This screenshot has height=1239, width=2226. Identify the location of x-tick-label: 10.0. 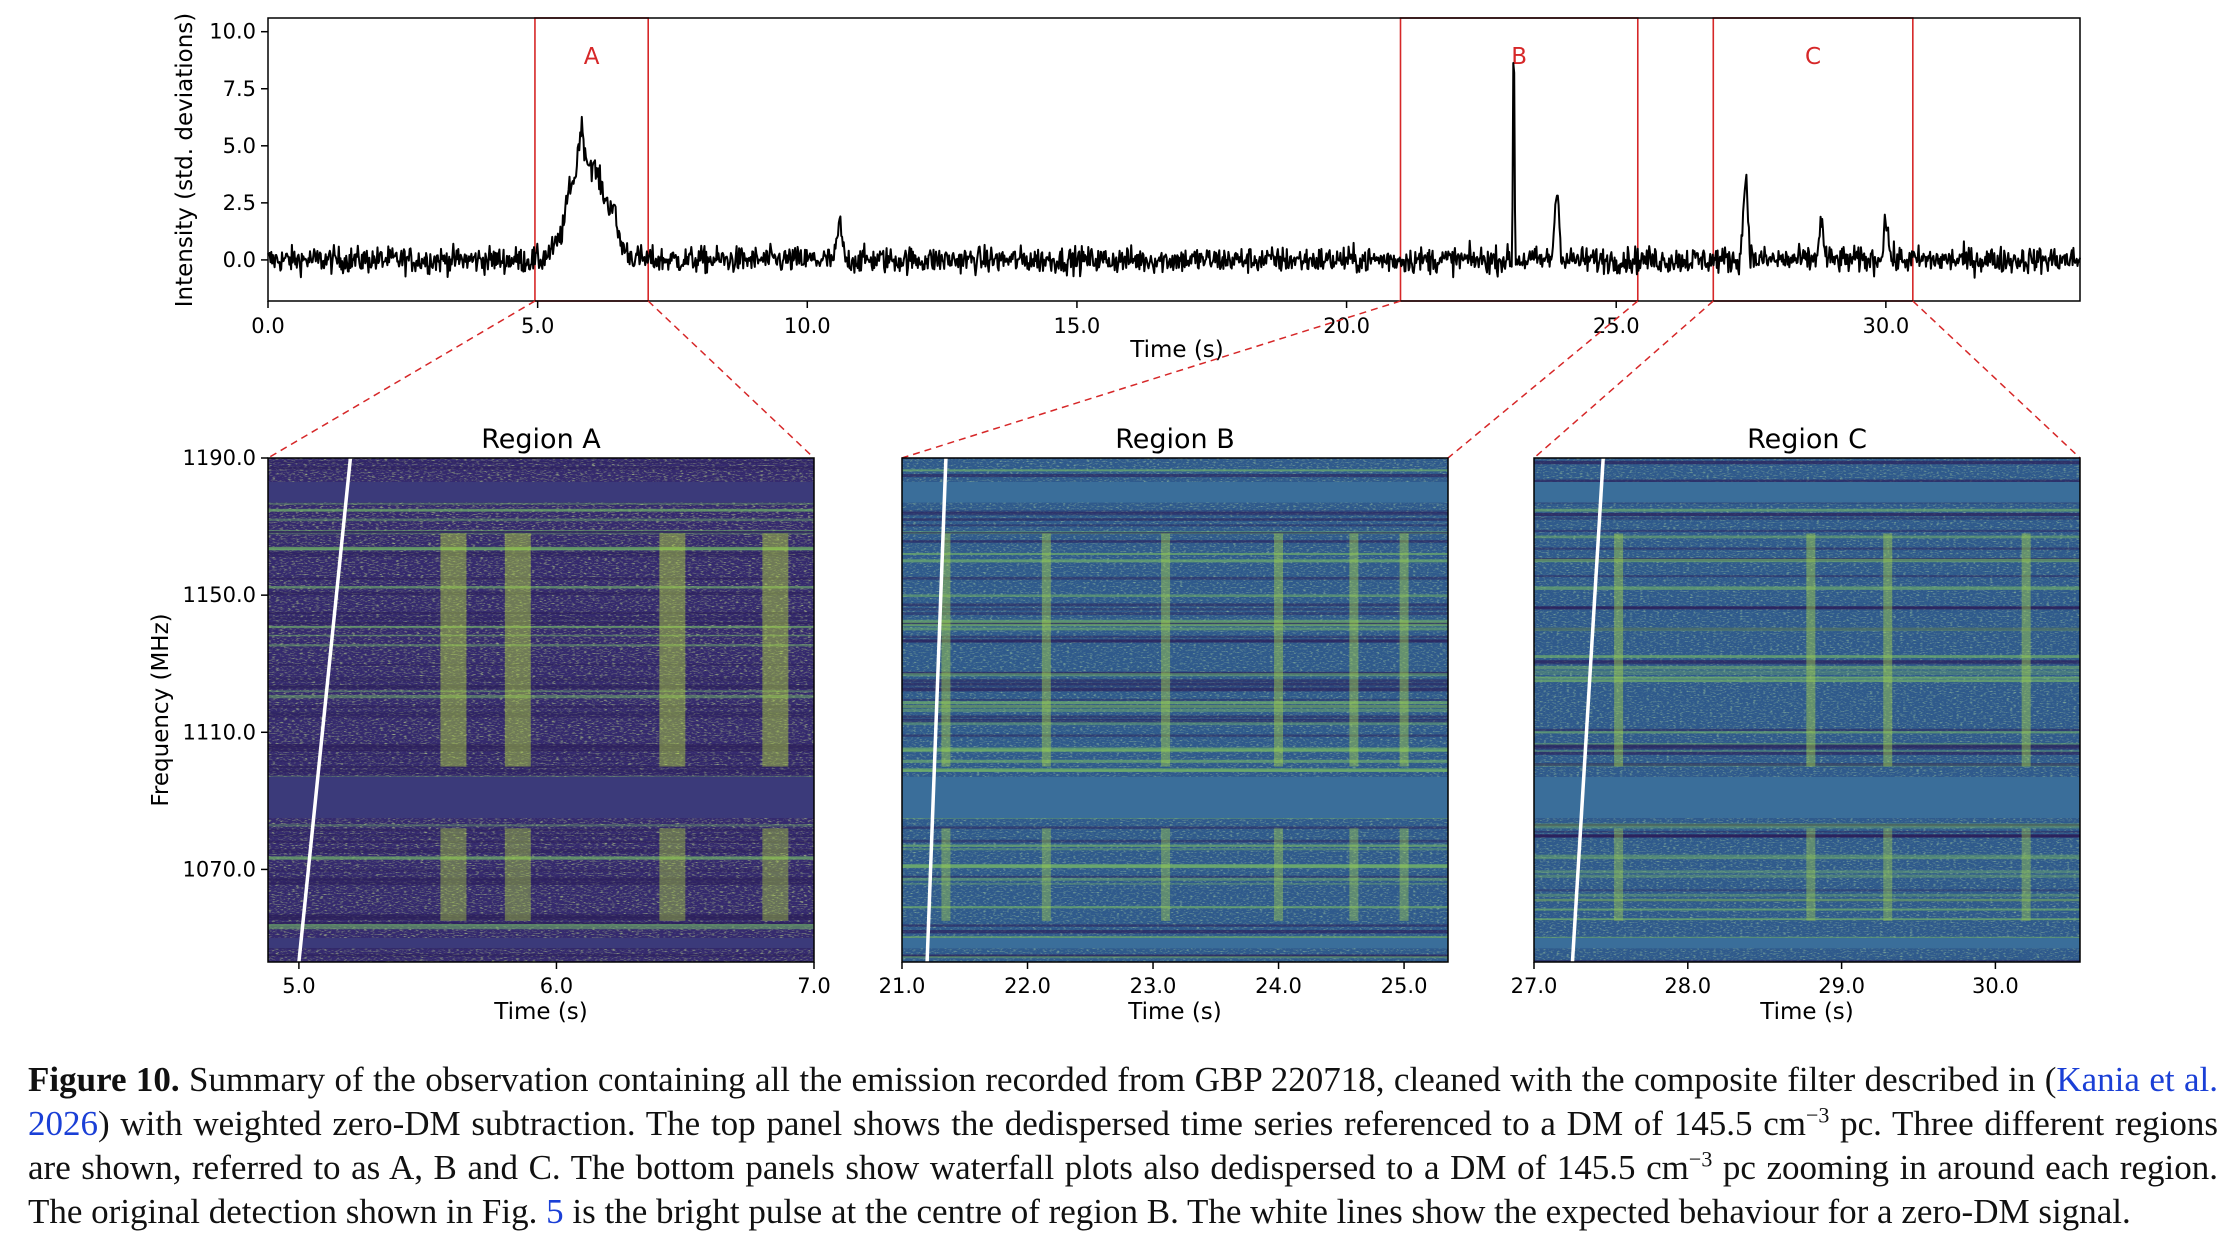
(807, 326).